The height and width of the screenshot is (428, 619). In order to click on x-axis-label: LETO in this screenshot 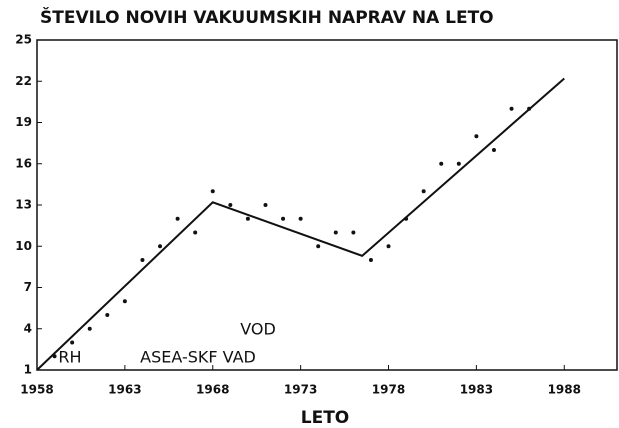, I will do `click(325, 418)`.